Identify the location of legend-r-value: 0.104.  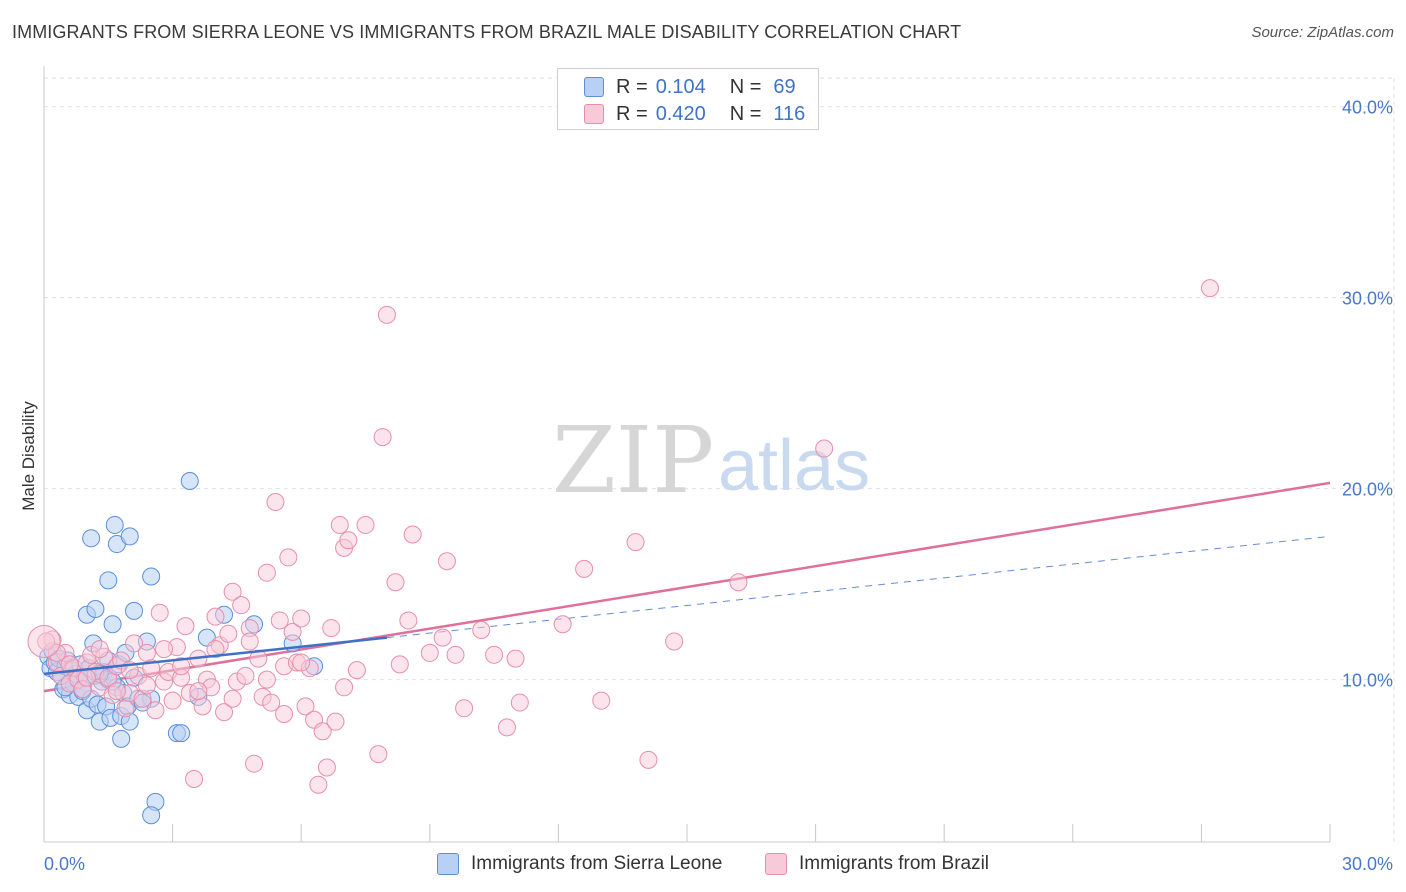
(680, 86).